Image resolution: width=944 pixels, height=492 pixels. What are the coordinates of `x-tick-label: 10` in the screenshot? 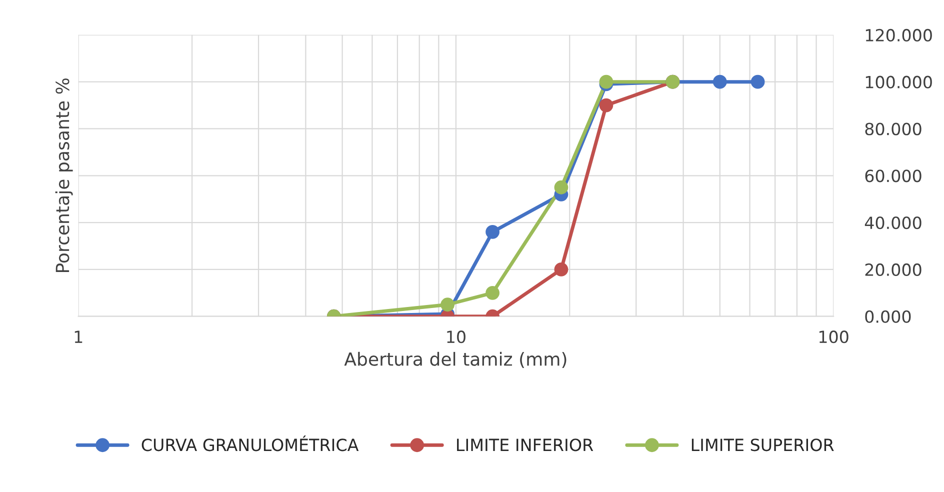 It's located at (456, 337).